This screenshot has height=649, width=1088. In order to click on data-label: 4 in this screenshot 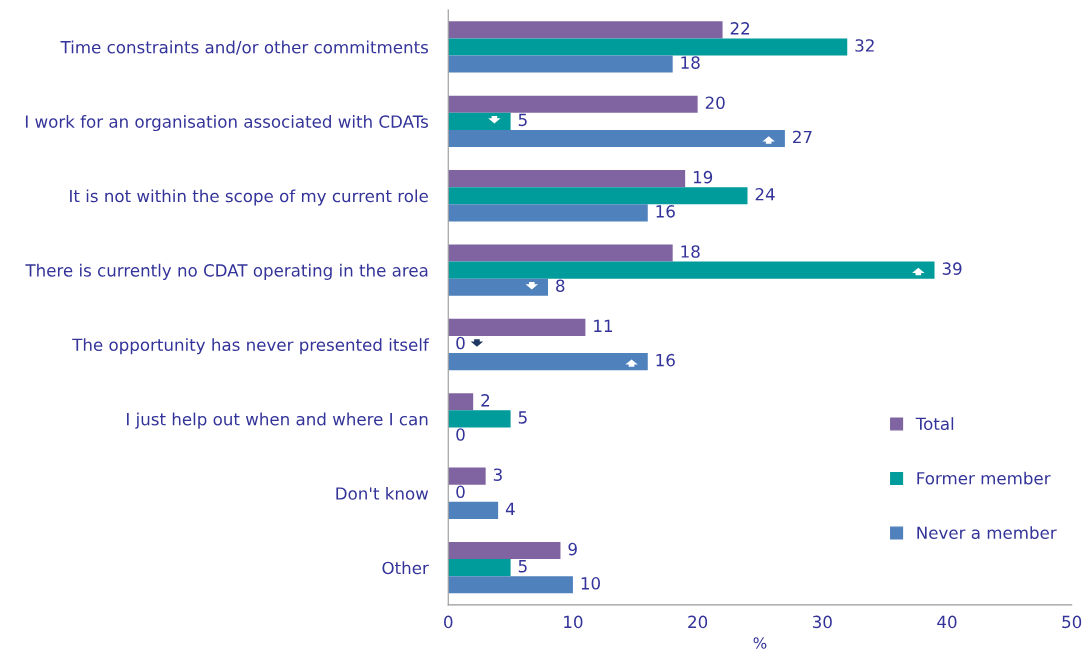, I will do `click(510, 508)`.